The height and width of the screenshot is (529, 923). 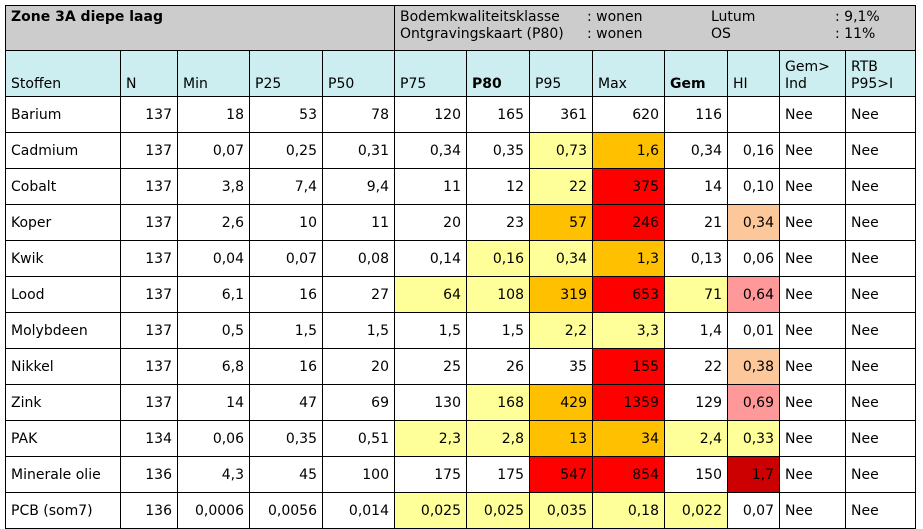 I want to click on cell-p75: 130, so click(x=430, y=402).